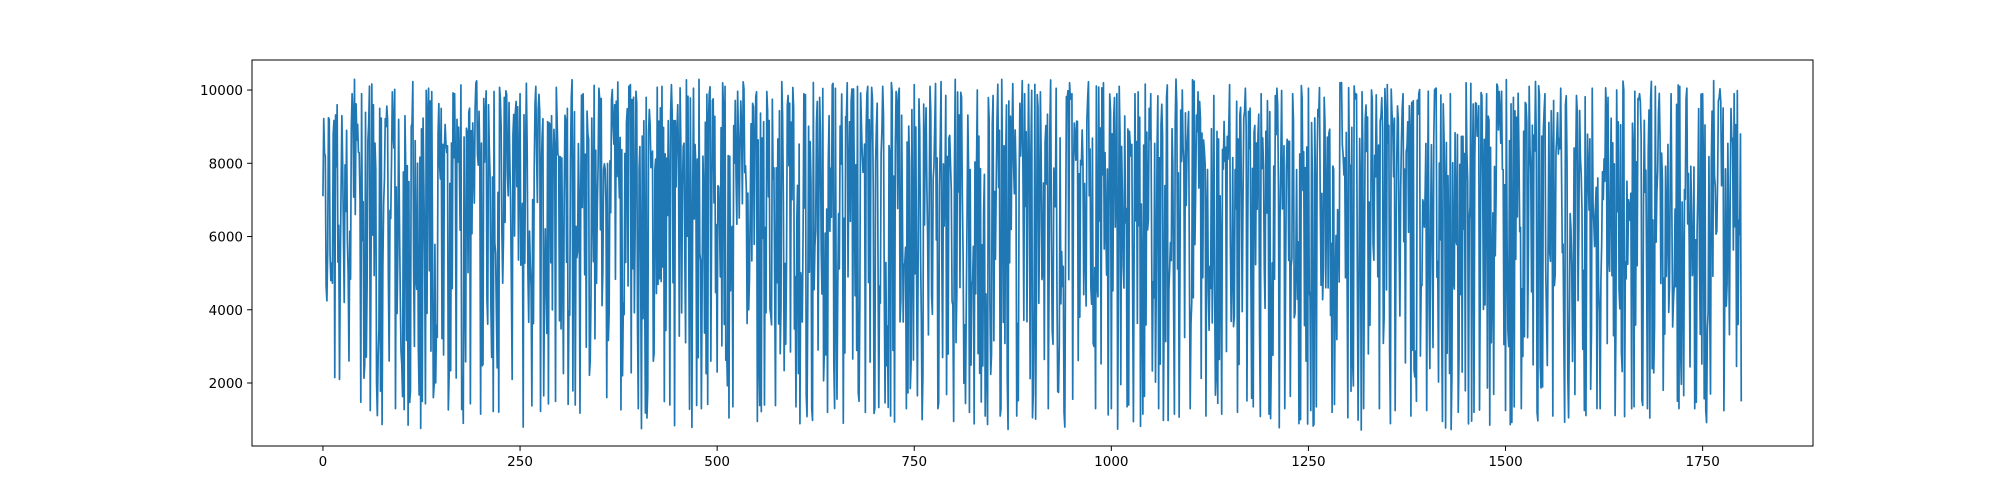 The image size is (2000, 500). What do you see at coordinates (221, 91) in the screenshot?
I see `y-tick-label: 10000` at bounding box center [221, 91].